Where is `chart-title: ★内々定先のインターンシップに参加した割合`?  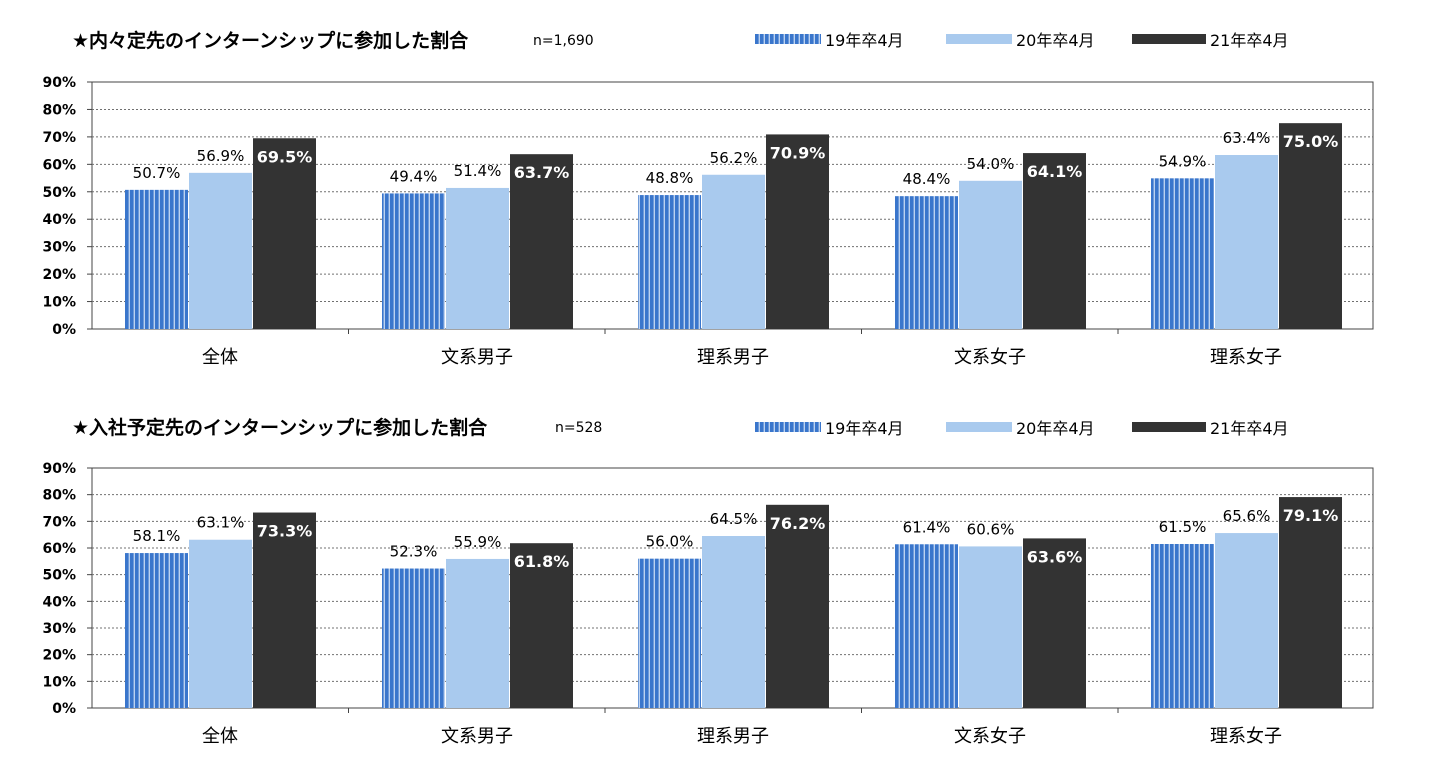 chart-title: ★内々定先のインターンシップに参加した割合 is located at coordinates (270, 40).